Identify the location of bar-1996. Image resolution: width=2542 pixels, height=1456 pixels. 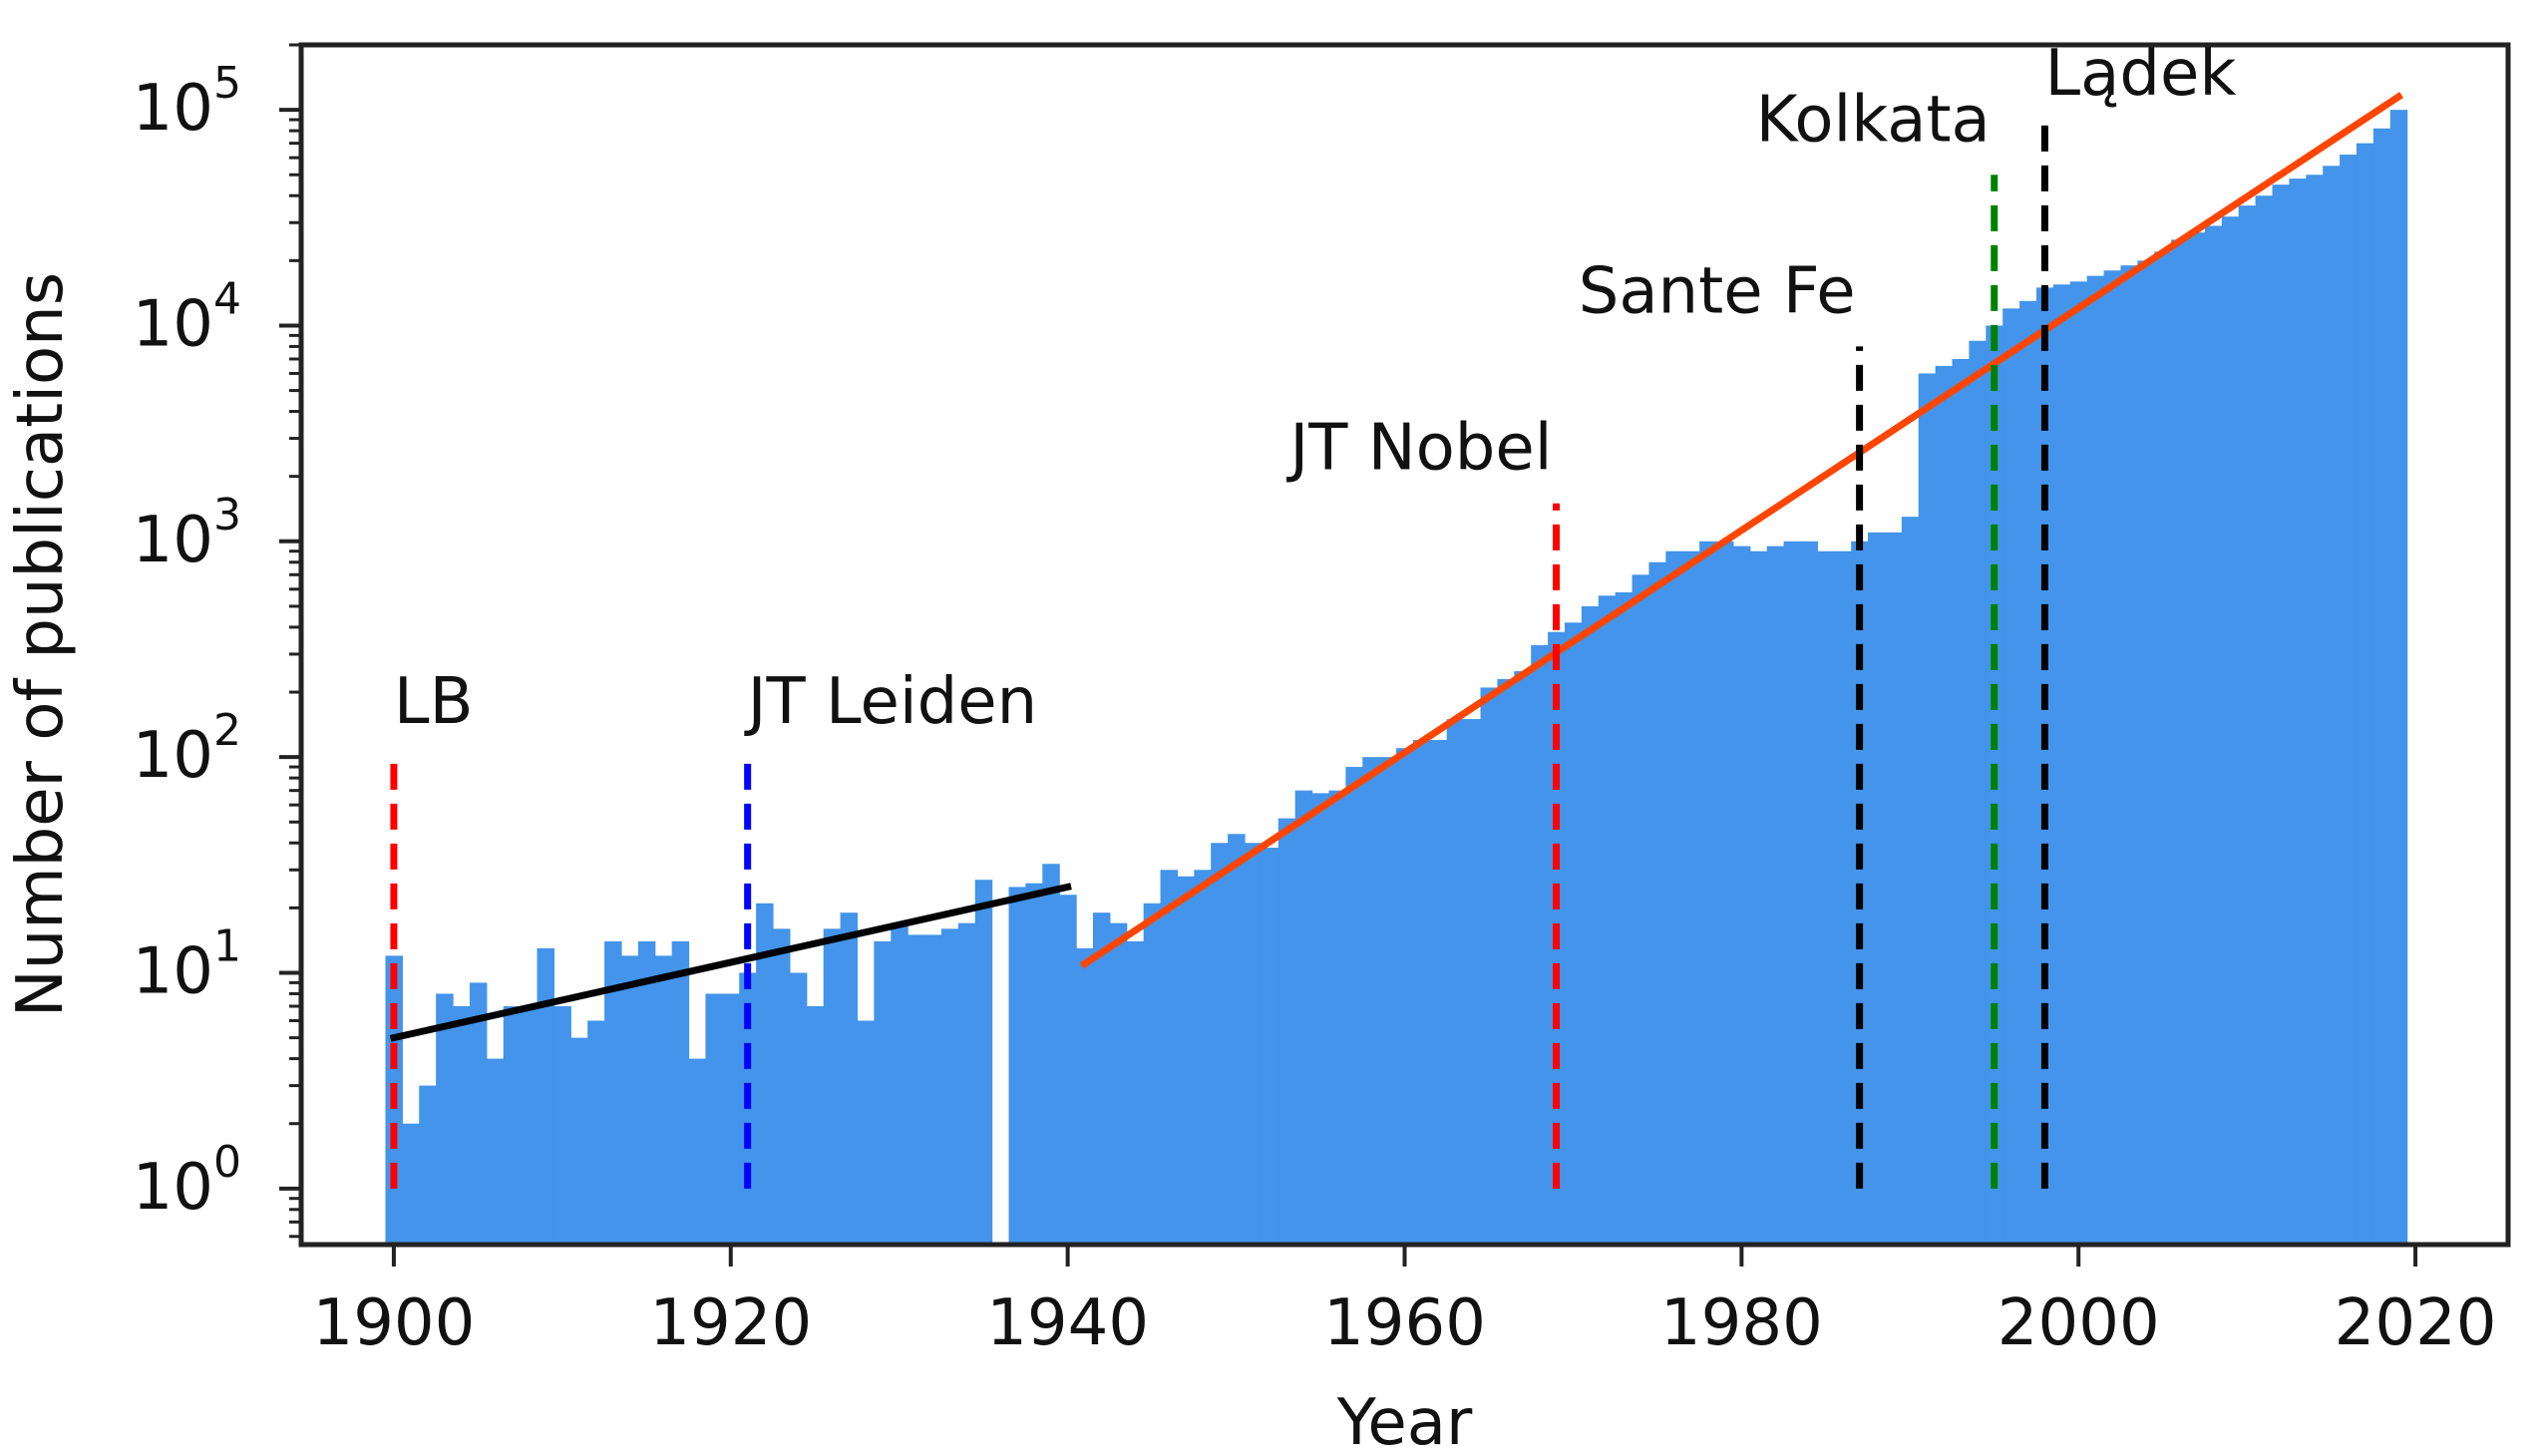
(2011, 777).